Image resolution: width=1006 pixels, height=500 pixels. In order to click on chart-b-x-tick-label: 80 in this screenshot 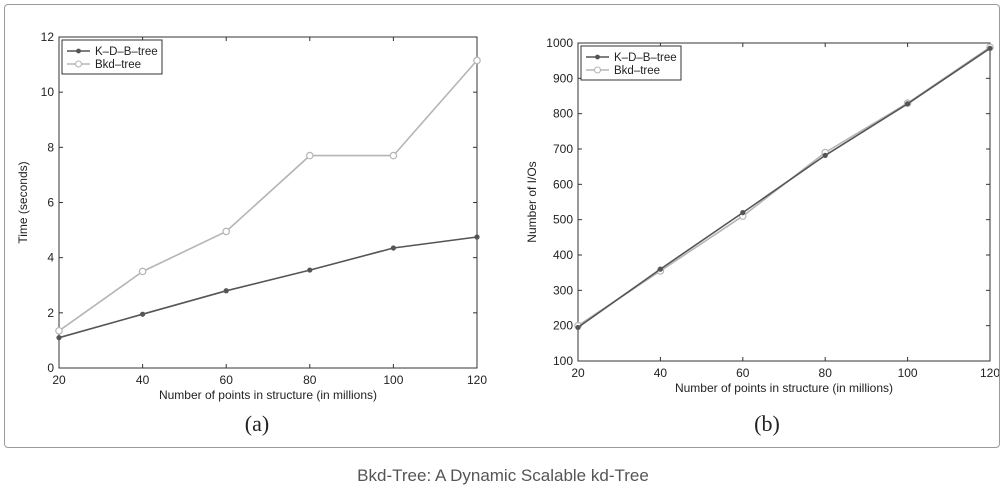, I will do `click(826, 373)`.